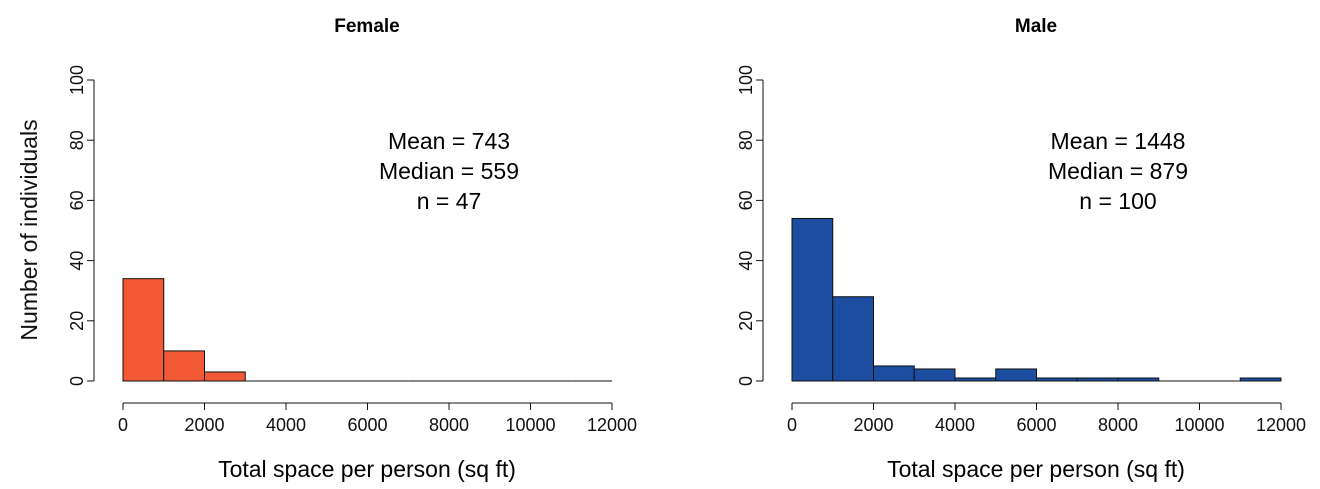 This screenshot has width=1320, height=489. Describe the element at coordinates (750, 225) in the screenshot. I see `y-axis-male: 0 20 40 60 80 100` at that location.